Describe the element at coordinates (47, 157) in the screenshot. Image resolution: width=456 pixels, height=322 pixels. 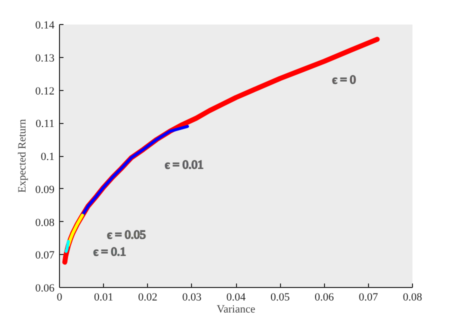
I see `y-tick-label: 0.1` at that location.